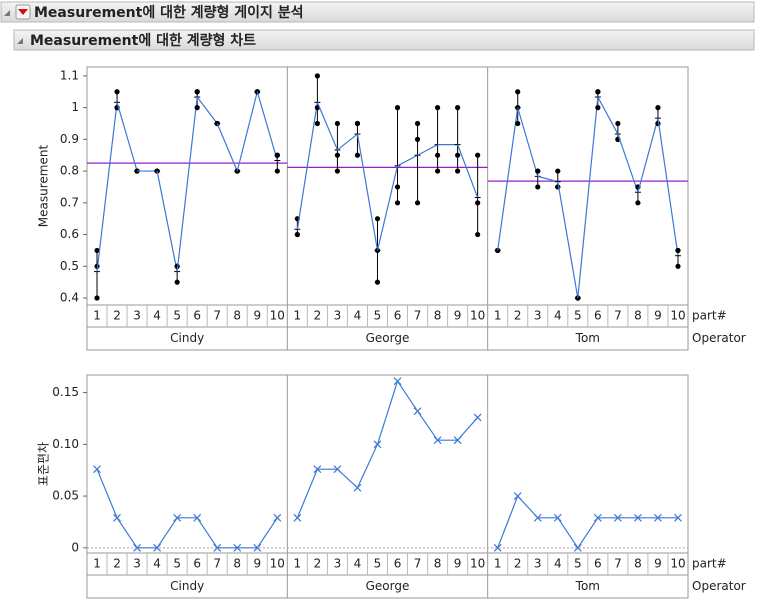 The width and height of the screenshot is (758, 612). I want to click on y-tick-label: 0.6, so click(69, 234).